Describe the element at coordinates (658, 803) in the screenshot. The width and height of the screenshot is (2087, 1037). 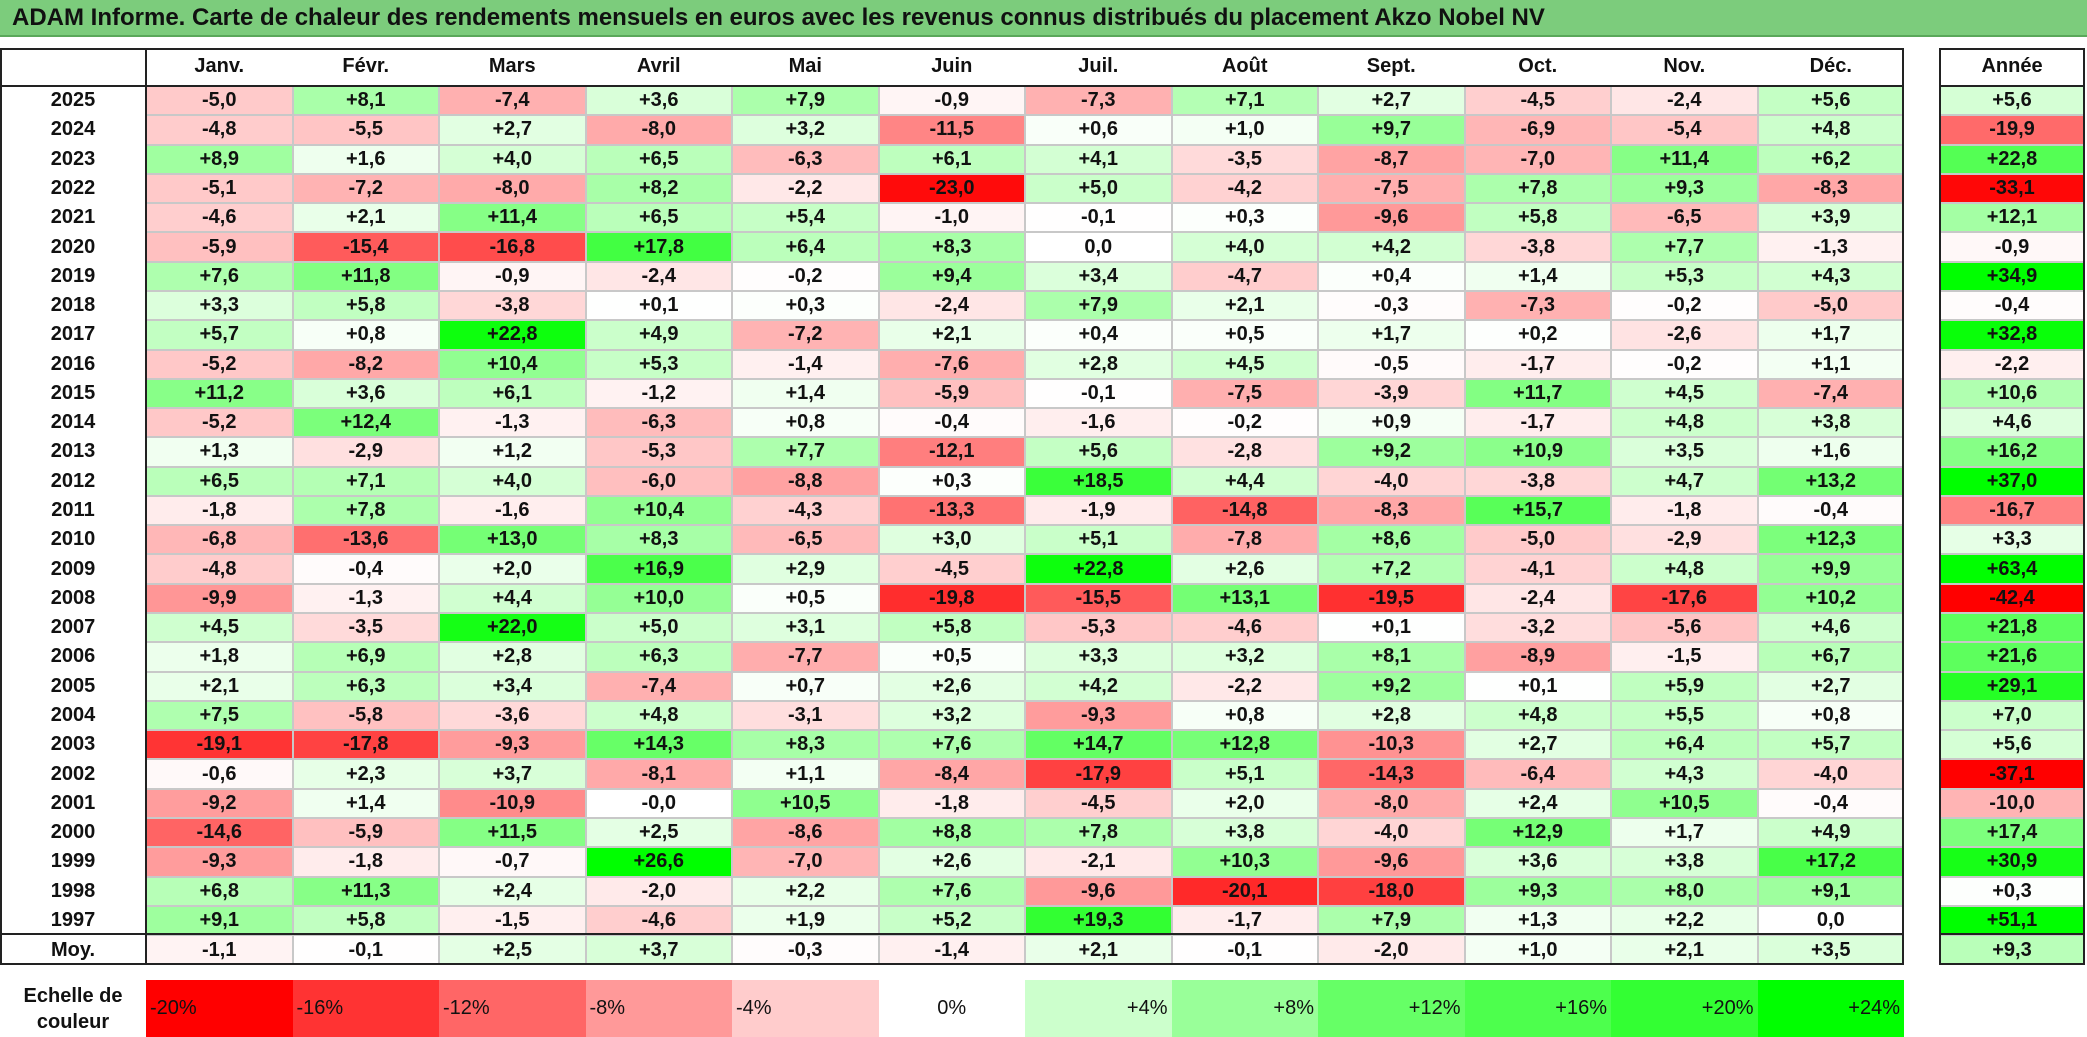
I see `heatmap-cell: -0,0` at that location.